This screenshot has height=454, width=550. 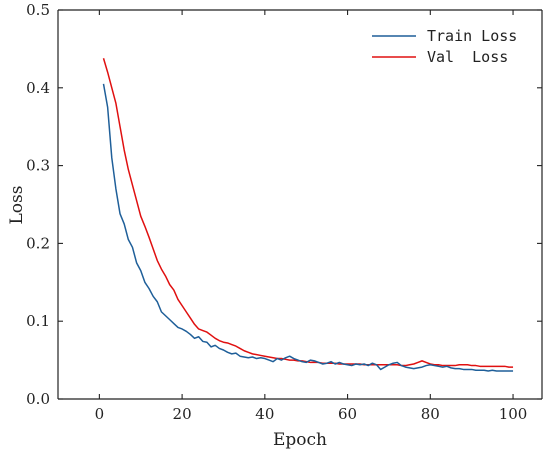 I want to click on x-tick-label: 40, so click(x=264, y=414).